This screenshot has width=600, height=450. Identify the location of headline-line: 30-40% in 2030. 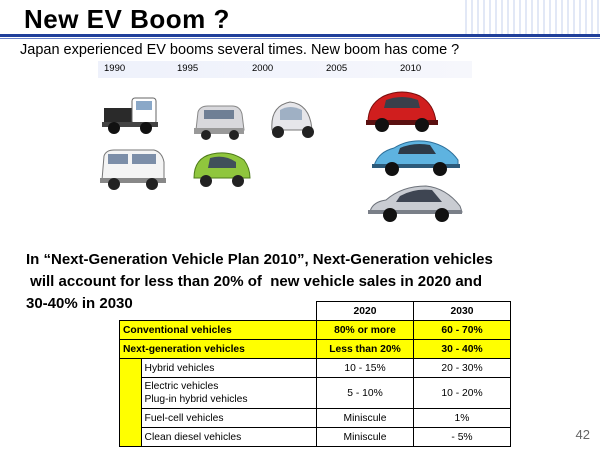
(79, 303).